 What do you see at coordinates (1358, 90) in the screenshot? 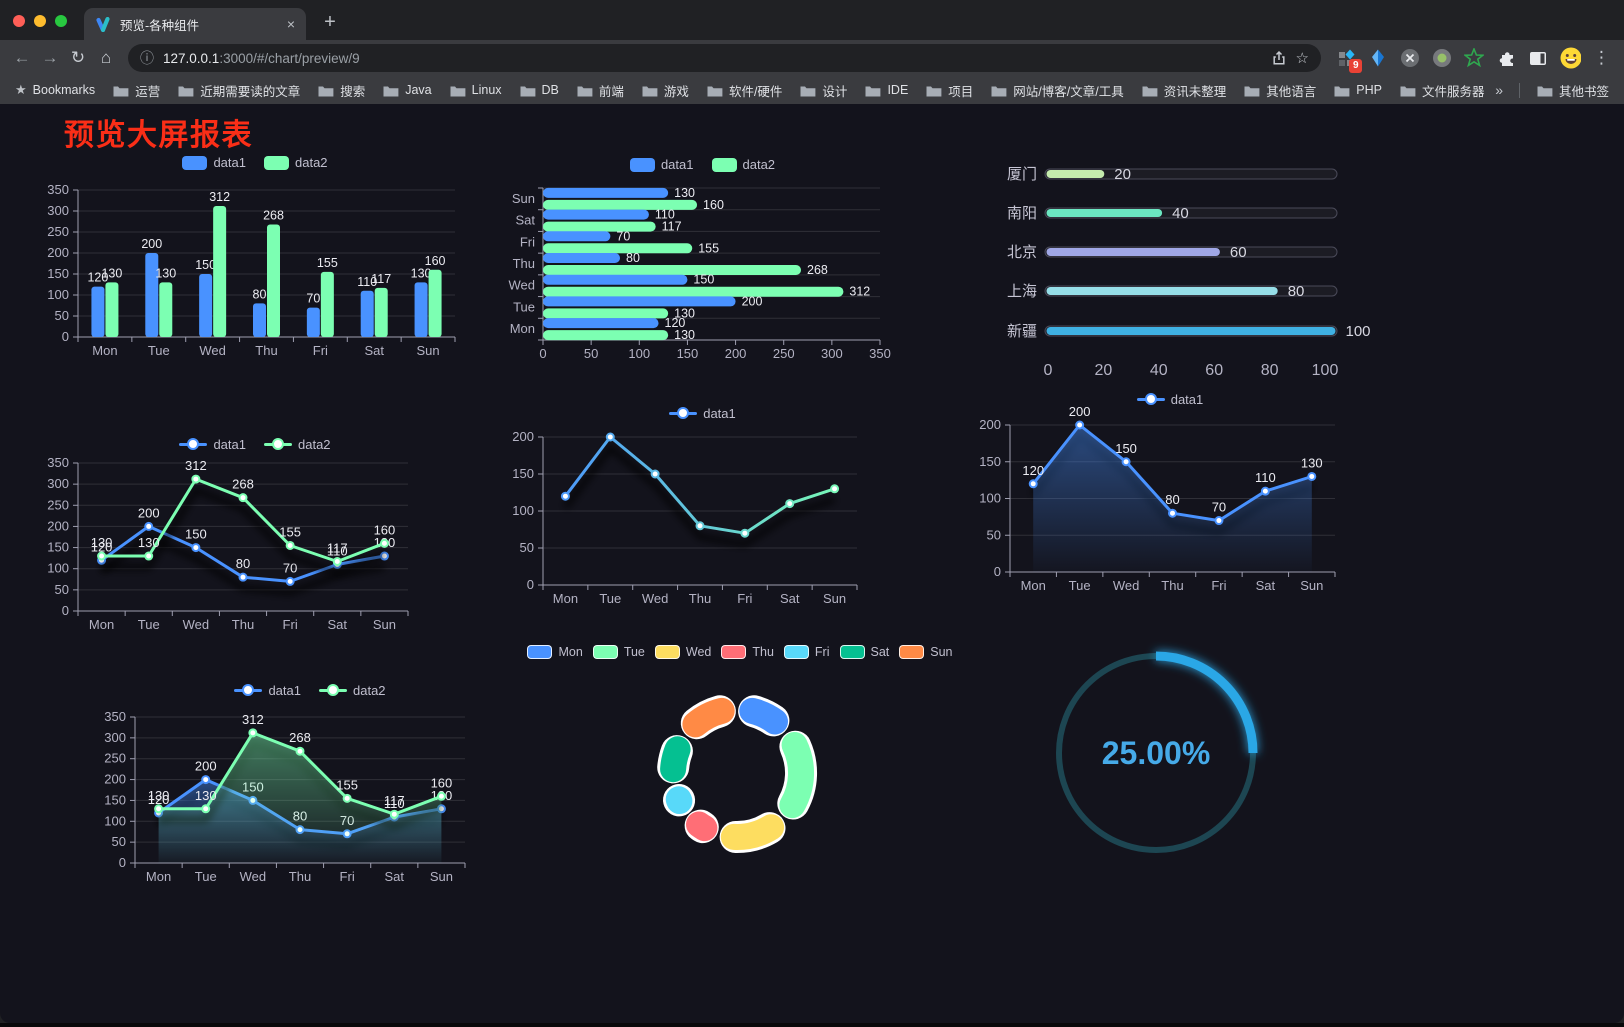
I see `bookmark-item: PHP` at bounding box center [1358, 90].